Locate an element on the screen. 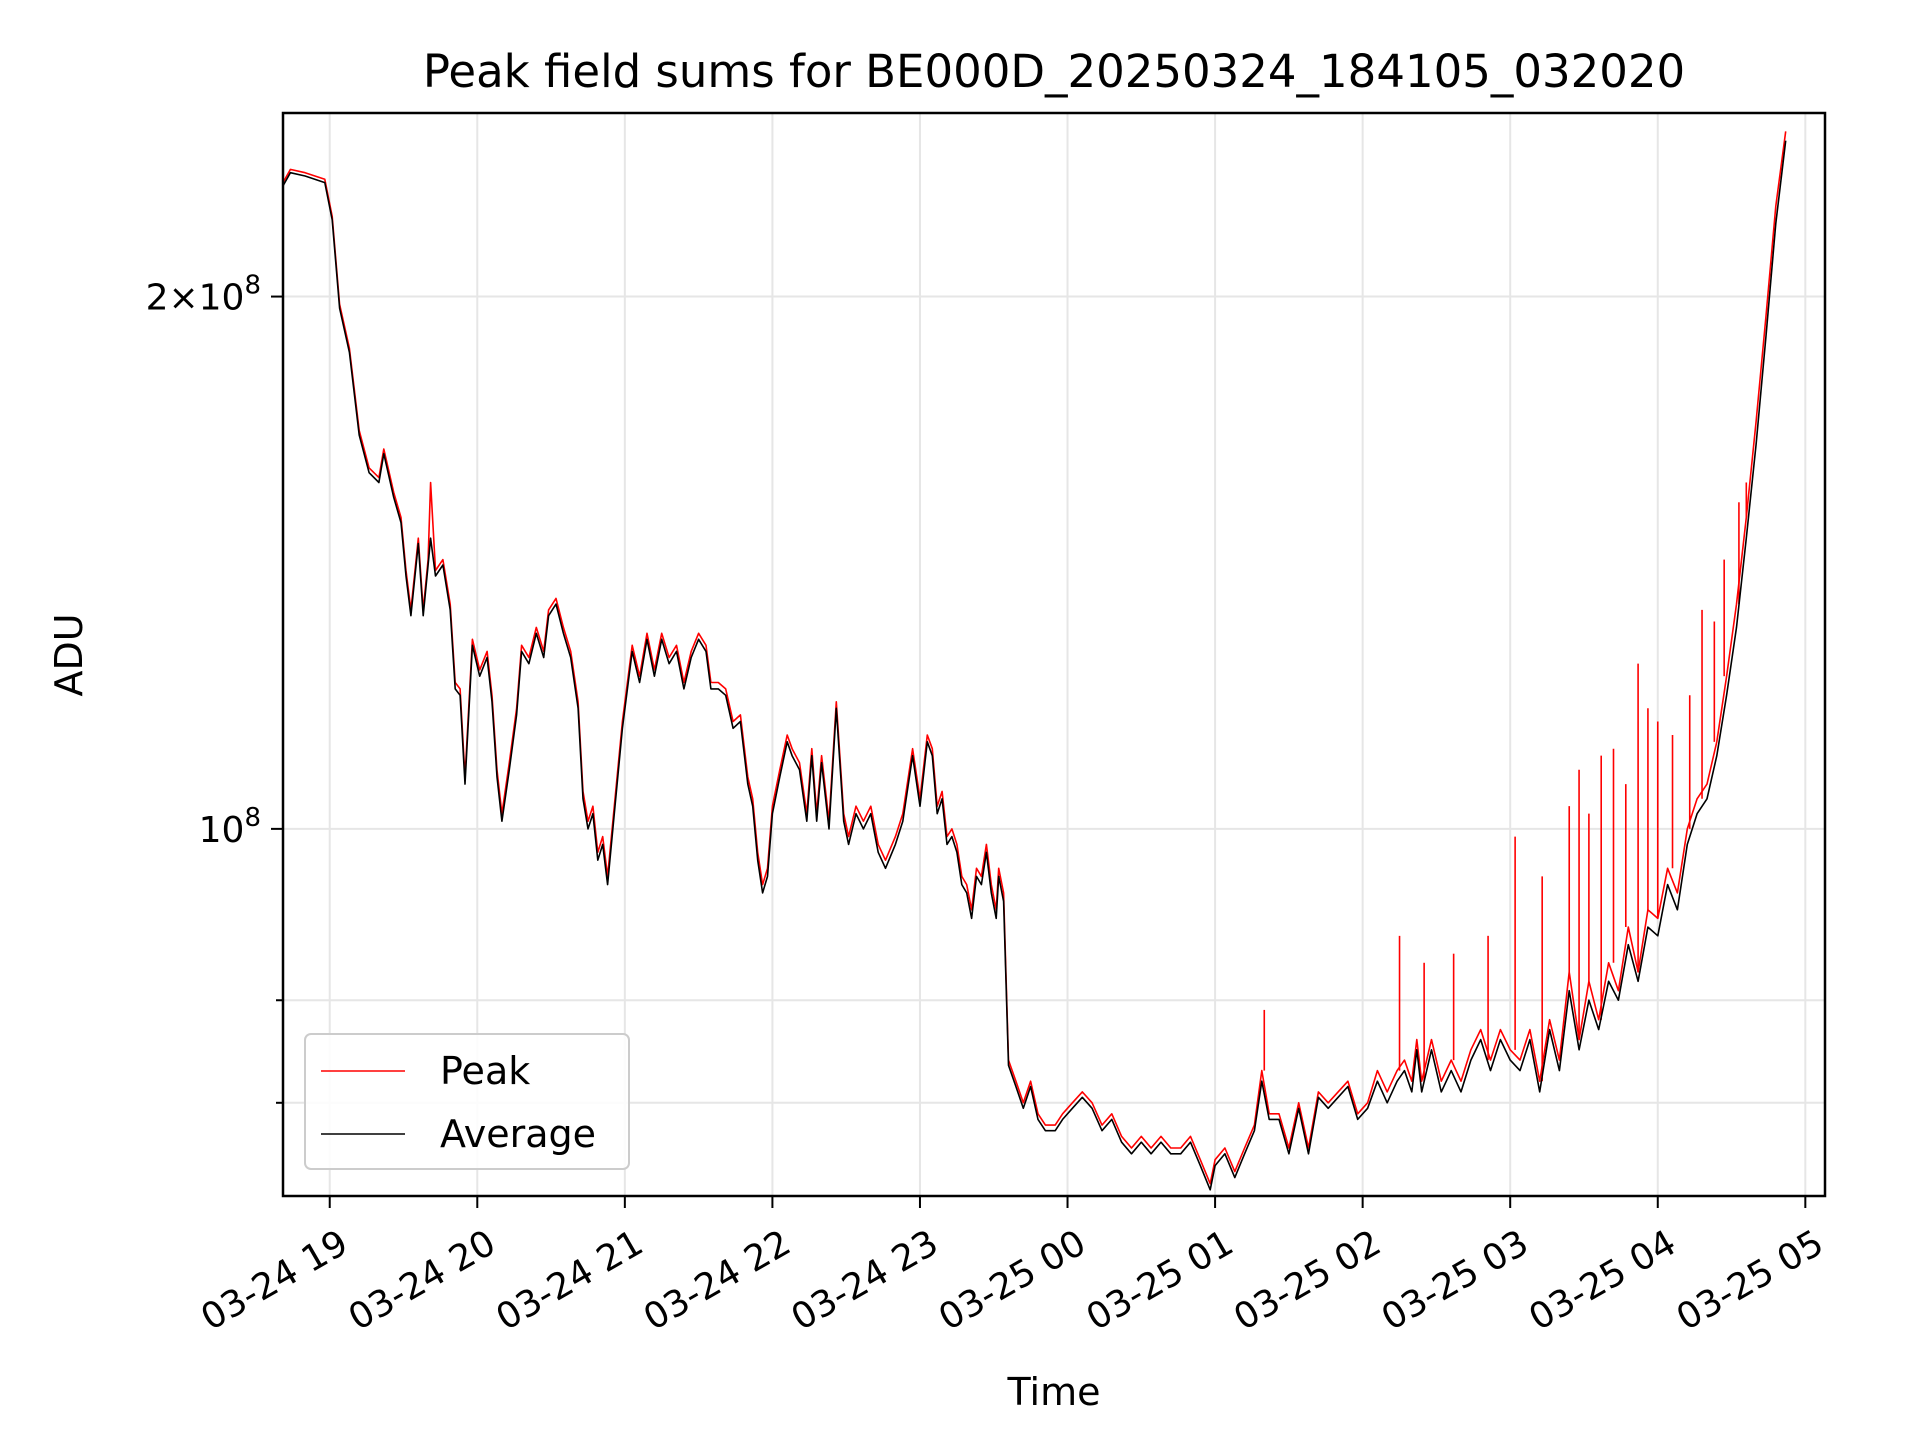 Image resolution: width=1920 pixels, height=1440 pixels. legend-box is located at coordinates (467, 1101).